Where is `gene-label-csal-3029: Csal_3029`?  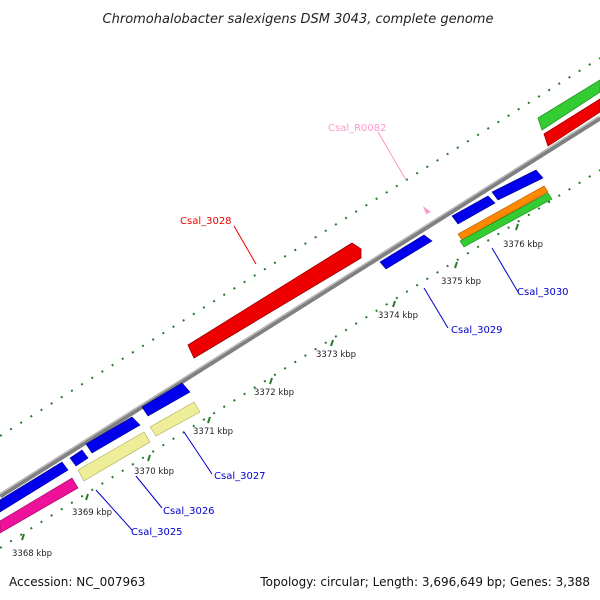 gene-label-csal-3029: Csal_3029 is located at coordinates (477, 330).